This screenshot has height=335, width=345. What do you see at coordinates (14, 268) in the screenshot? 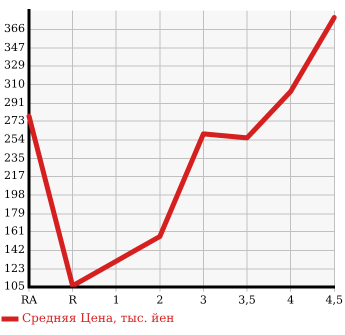
I see `y-tick-label: 123` at bounding box center [14, 268].